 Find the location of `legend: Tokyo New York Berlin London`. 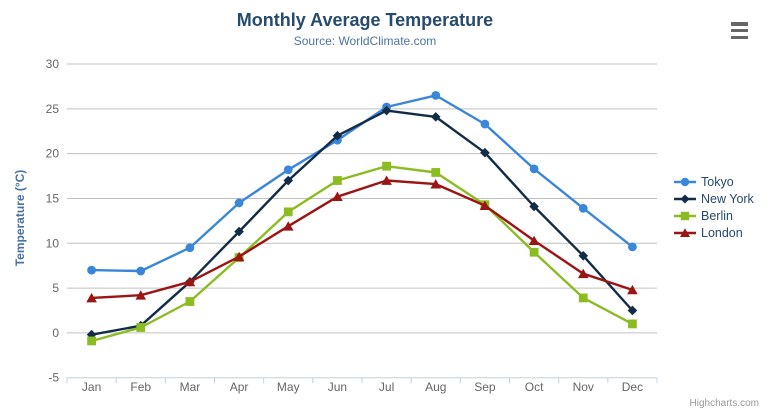

legend: Tokyo New York Berlin London is located at coordinates (714, 207).